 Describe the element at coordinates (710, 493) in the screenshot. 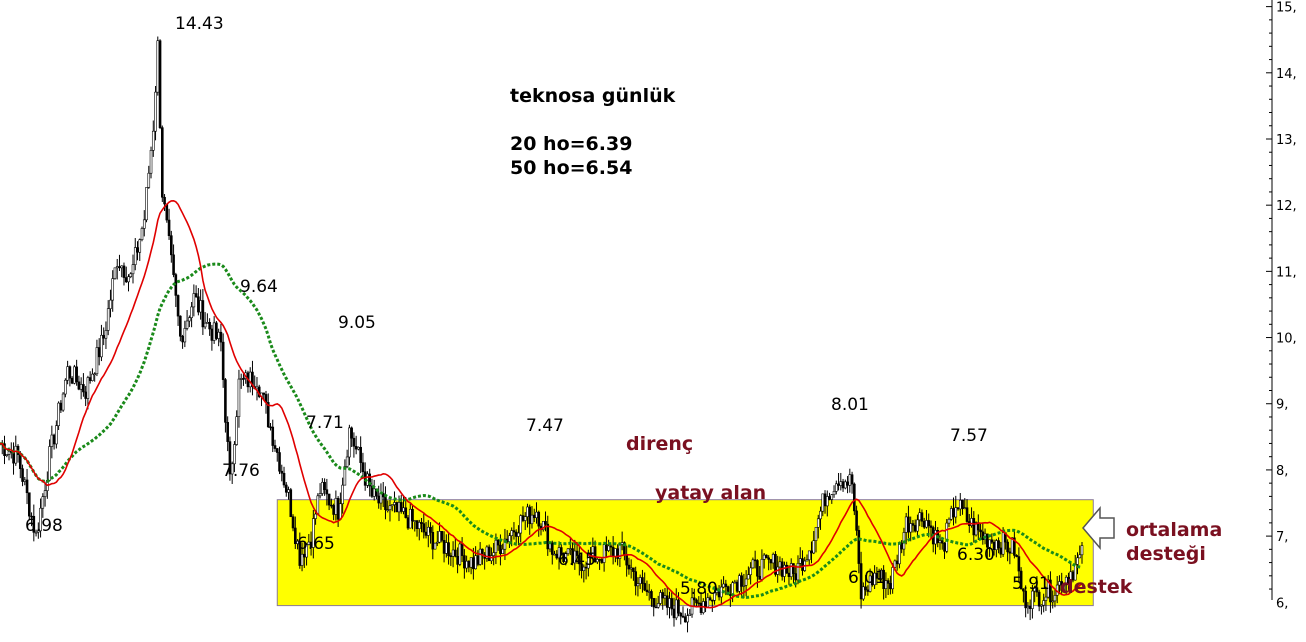

I see `zone-label: yatay alan` at that location.